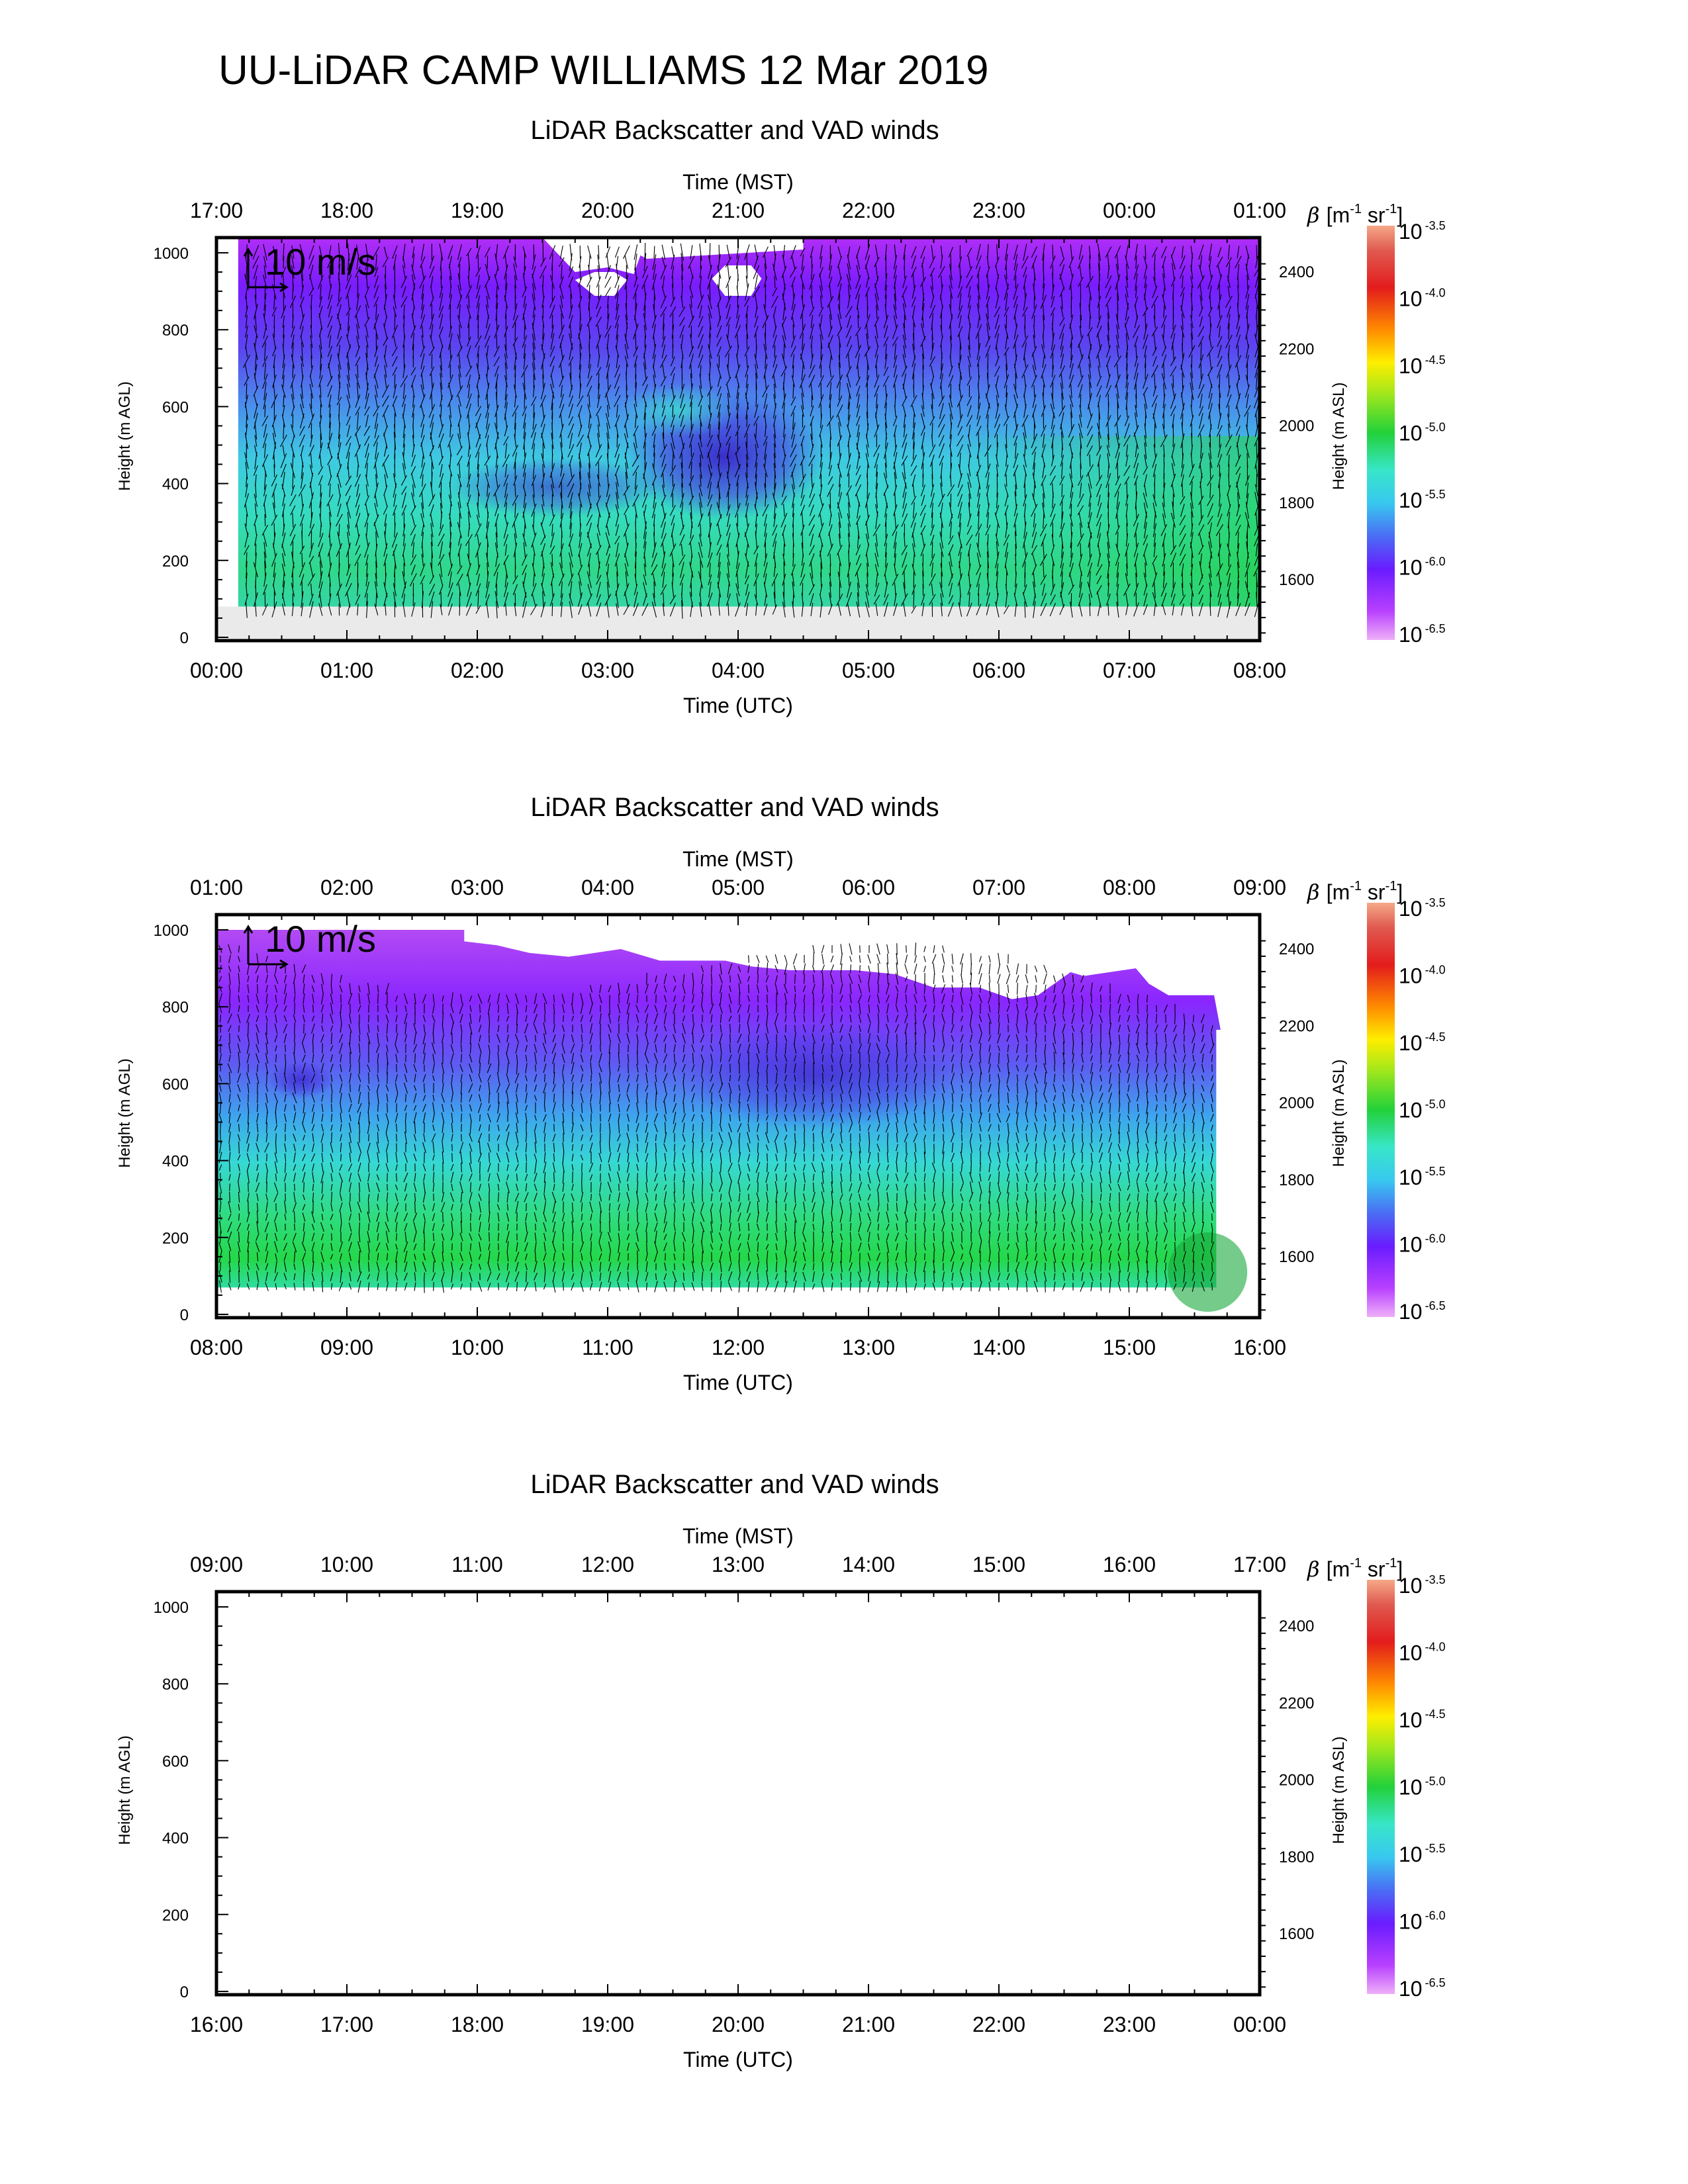 The image size is (1688, 2184). What do you see at coordinates (346, 2025) in the screenshot?
I see `x-tick-label: 17:00` at bounding box center [346, 2025].